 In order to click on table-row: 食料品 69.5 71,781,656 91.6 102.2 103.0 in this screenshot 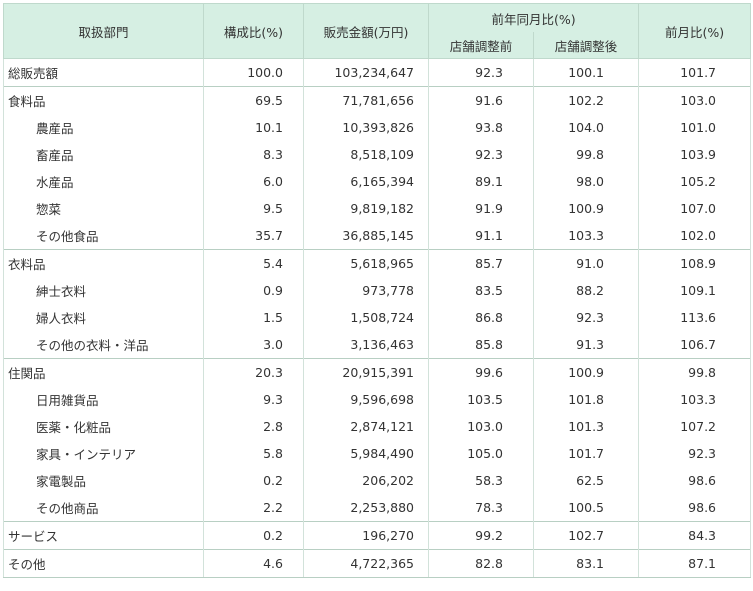, I will do `click(377, 100)`.